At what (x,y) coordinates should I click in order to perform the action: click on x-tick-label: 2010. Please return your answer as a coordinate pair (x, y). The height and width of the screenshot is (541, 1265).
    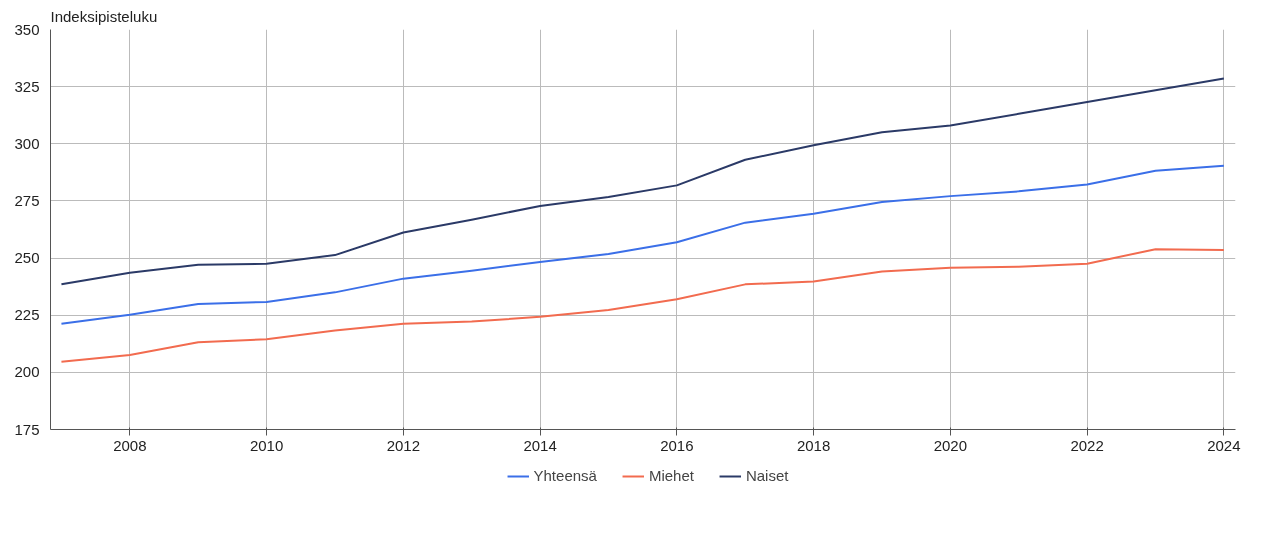
    Looking at the image, I should click on (266, 445).